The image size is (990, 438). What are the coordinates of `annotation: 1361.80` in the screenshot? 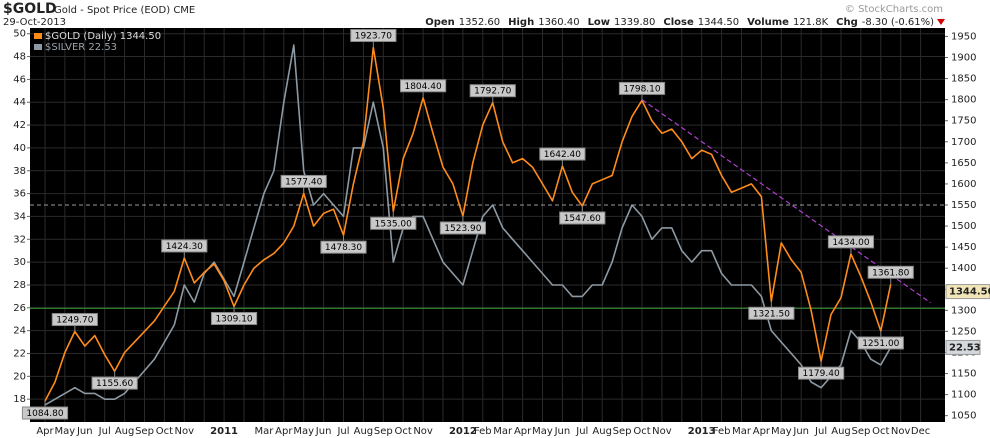 It's located at (890, 273).